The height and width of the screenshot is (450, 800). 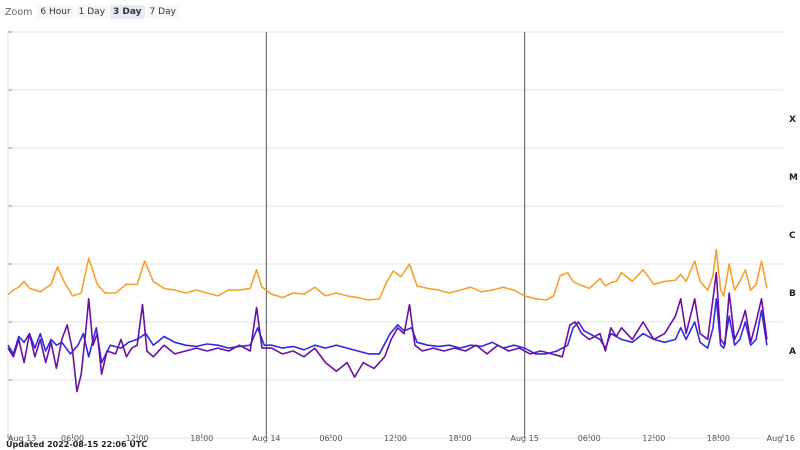 I want to click on x-tick-label: Aug 14, so click(x=266, y=438).